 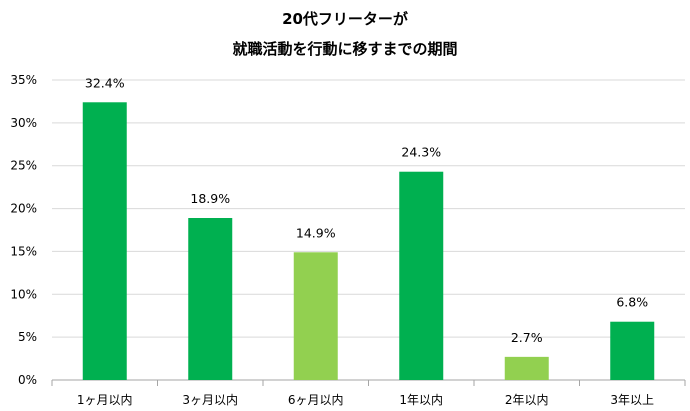 I want to click on data-label: 18.9%, so click(x=210, y=198).